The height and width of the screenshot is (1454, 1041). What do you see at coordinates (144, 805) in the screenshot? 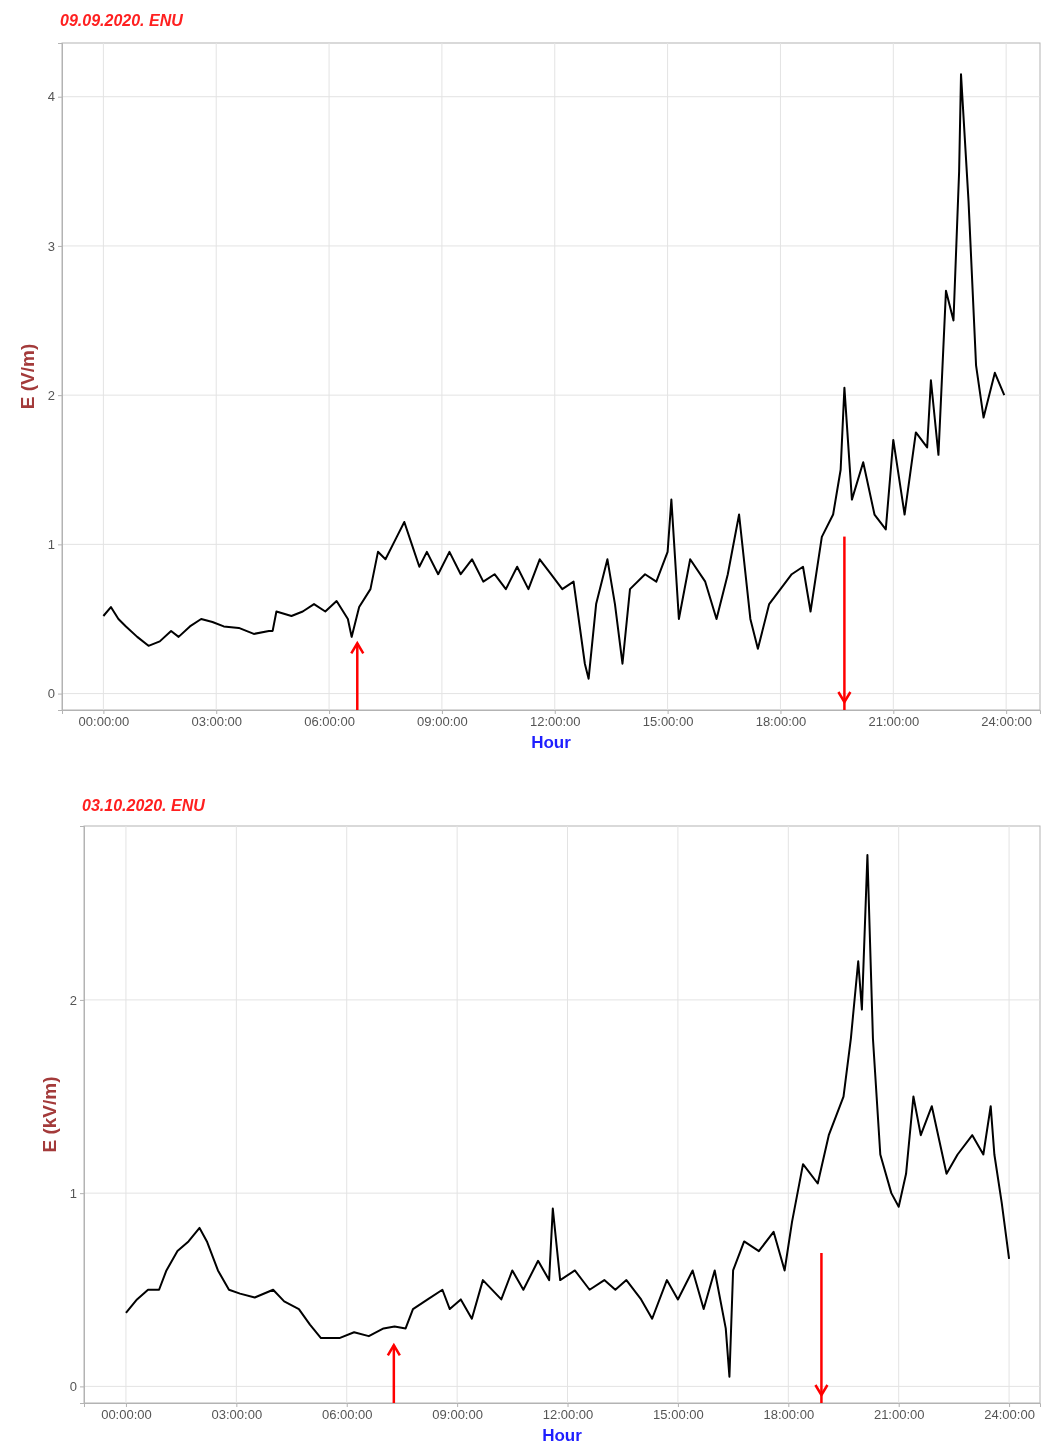
I see `chart-title: 03.10.2020. ENU` at bounding box center [144, 805].